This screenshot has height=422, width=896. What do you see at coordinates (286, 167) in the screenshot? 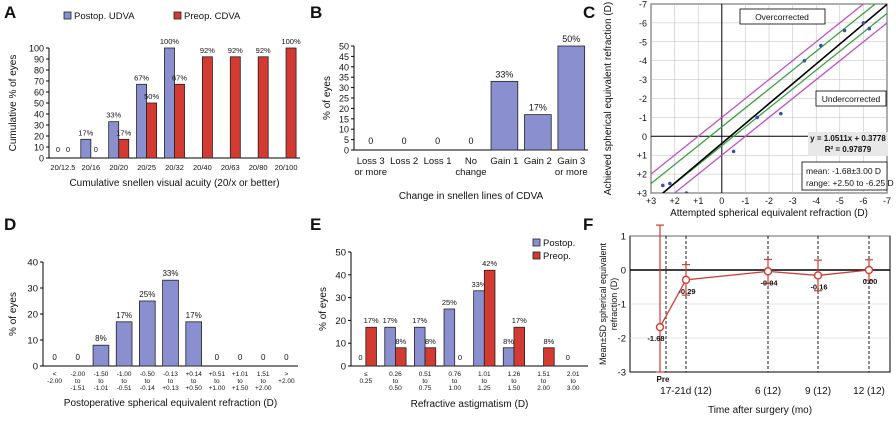
I see `x-tick-label: 20/100` at bounding box center [286, 167].